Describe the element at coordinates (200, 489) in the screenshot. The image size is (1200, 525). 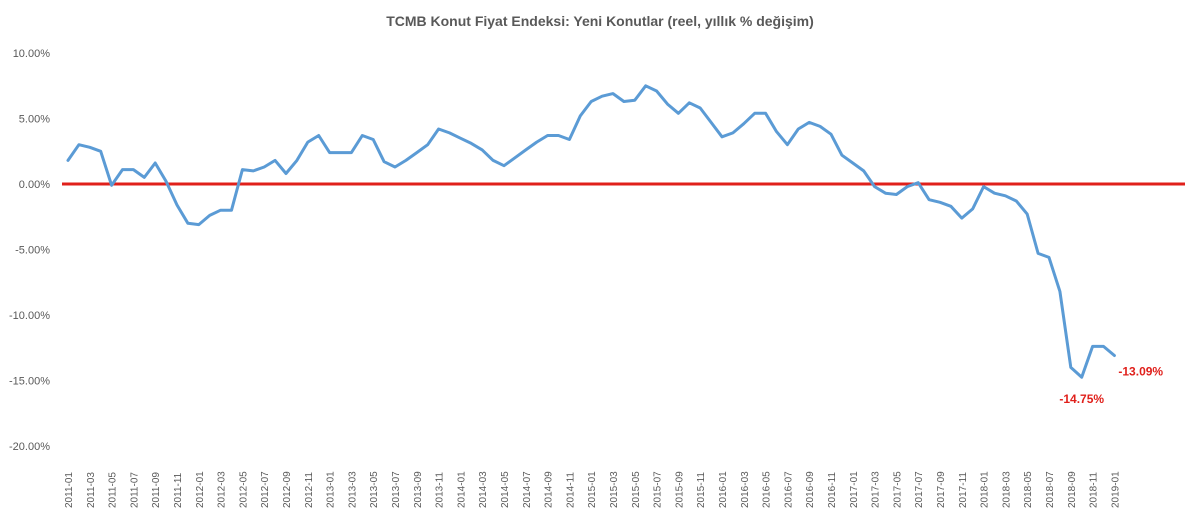
I see `x-tick-label: 2012-01` at that location.